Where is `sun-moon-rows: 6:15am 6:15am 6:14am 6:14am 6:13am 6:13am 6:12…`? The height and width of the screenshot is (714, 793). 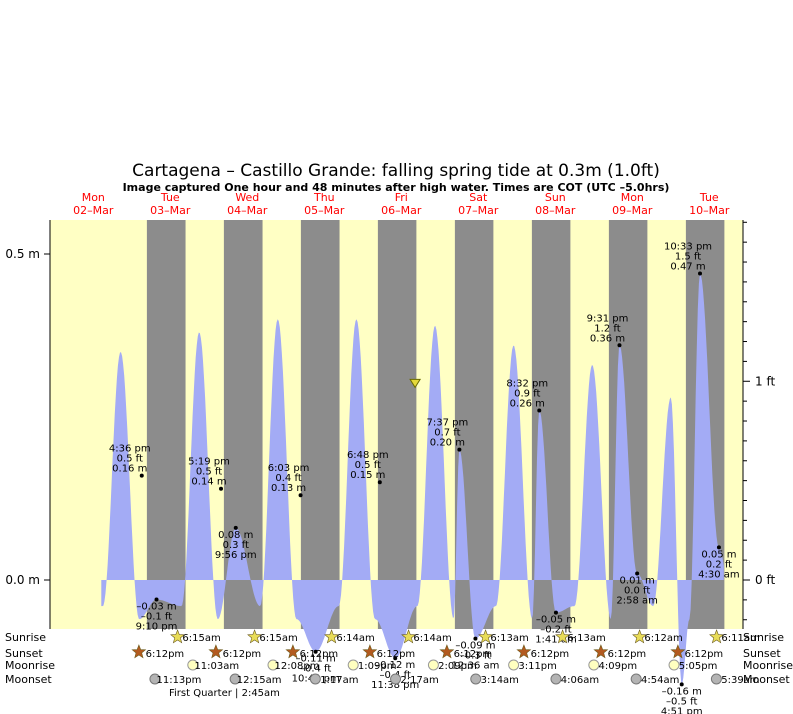
sun-moon-rows: 6:15am 6:15am 6:14am 6:14am 6:13am 6:13am 6:12… is located at coordinates (445, 657).